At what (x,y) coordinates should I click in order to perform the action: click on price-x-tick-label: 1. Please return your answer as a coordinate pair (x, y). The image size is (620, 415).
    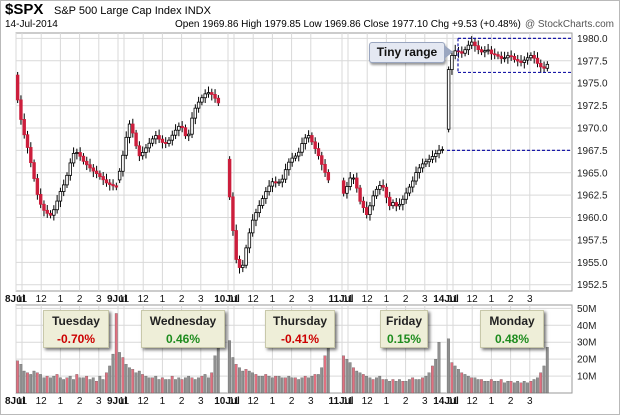
    Looking at the image, I should click on (492, 299).